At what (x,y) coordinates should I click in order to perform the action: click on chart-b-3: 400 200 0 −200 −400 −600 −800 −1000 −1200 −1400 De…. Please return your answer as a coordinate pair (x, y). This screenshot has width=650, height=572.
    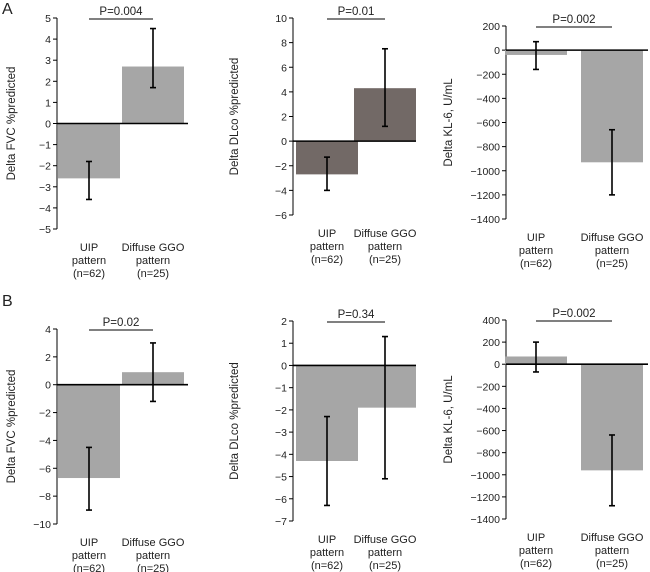
    Looking at the image, I should click on (545, 439).